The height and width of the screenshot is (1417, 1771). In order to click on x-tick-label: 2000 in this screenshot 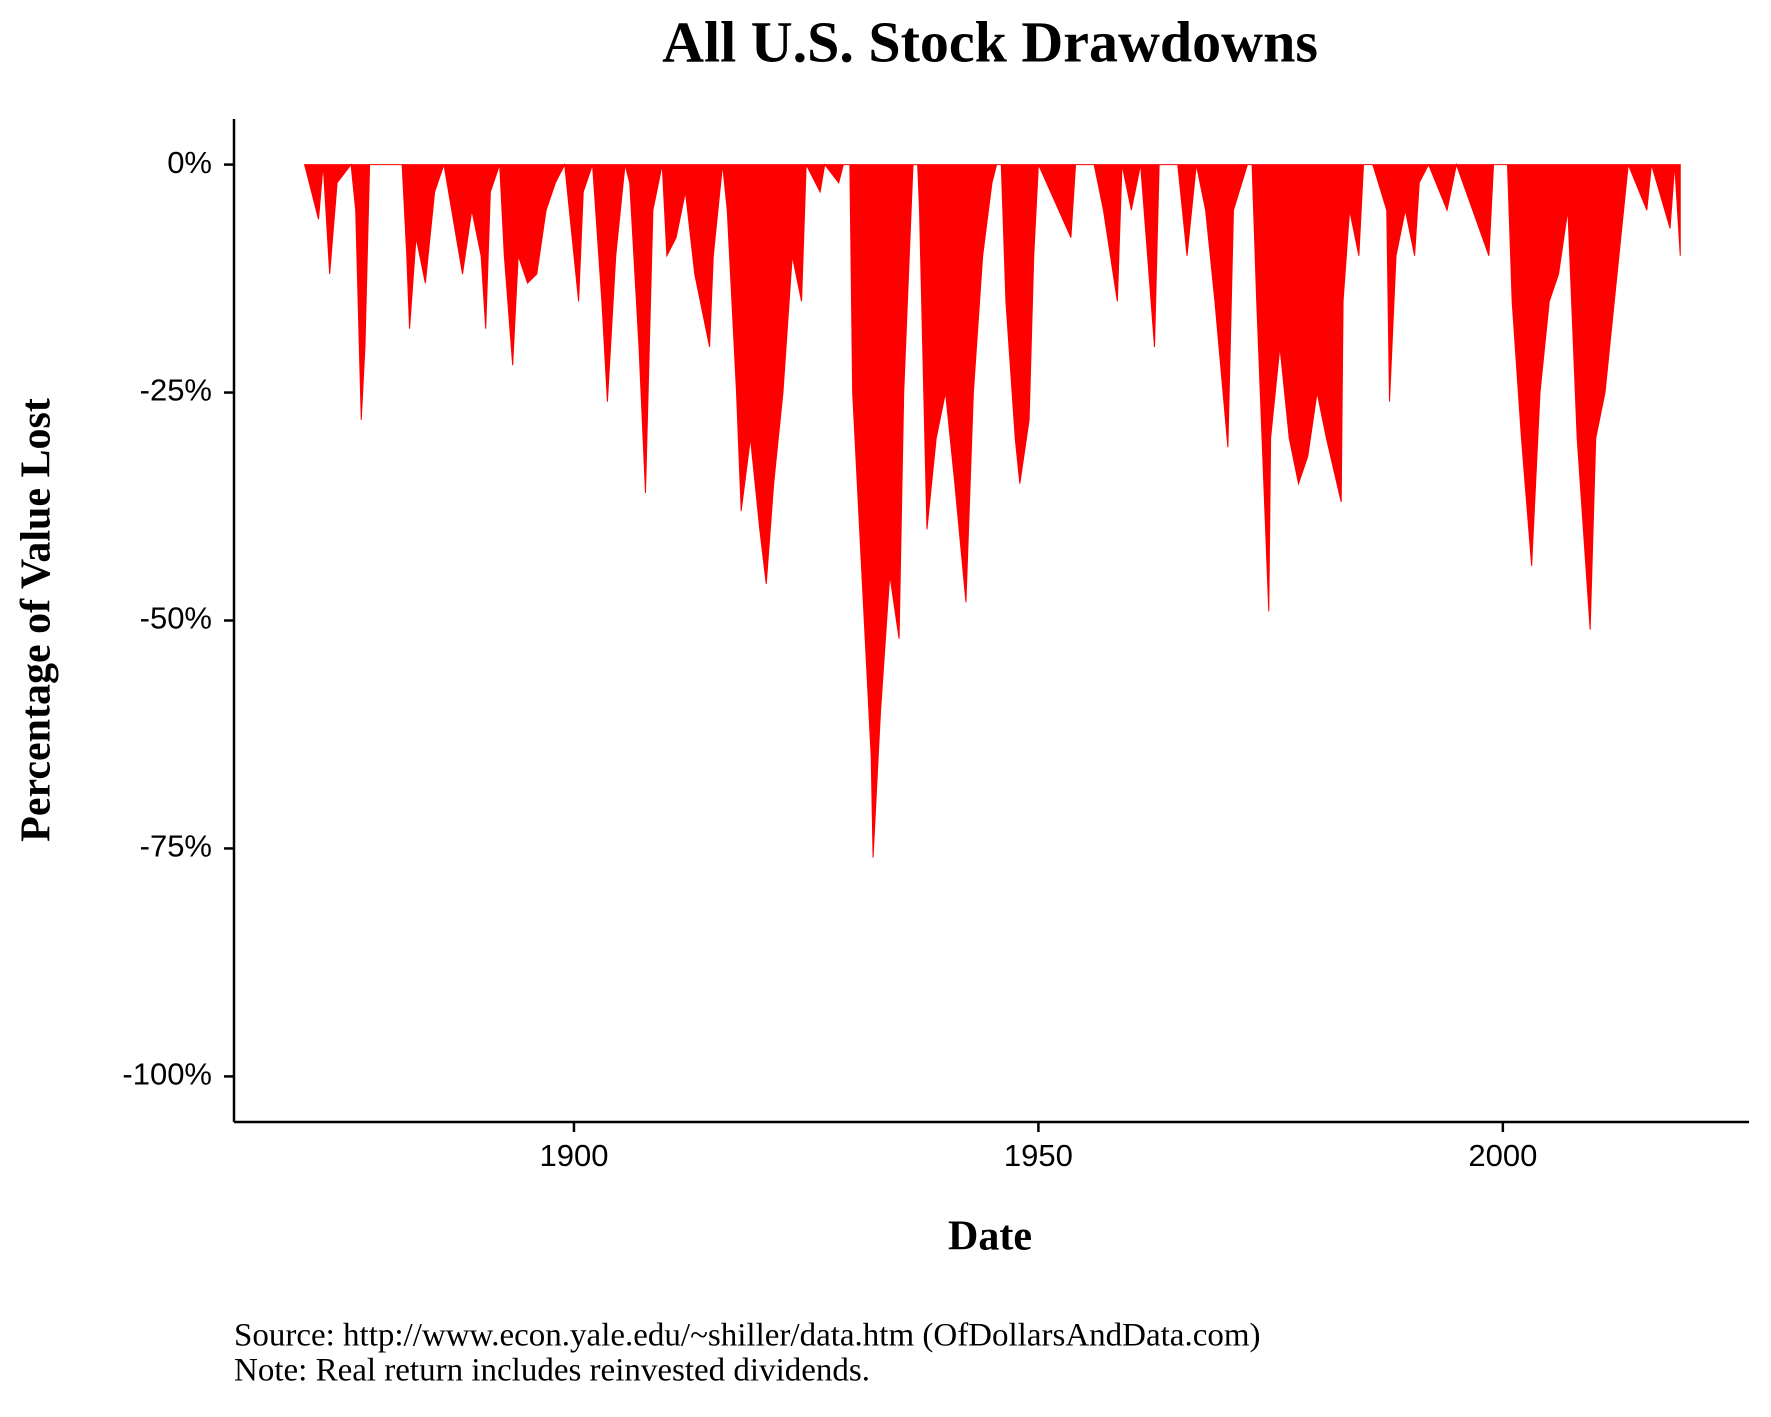, I will do `click(1502, 1155)`.